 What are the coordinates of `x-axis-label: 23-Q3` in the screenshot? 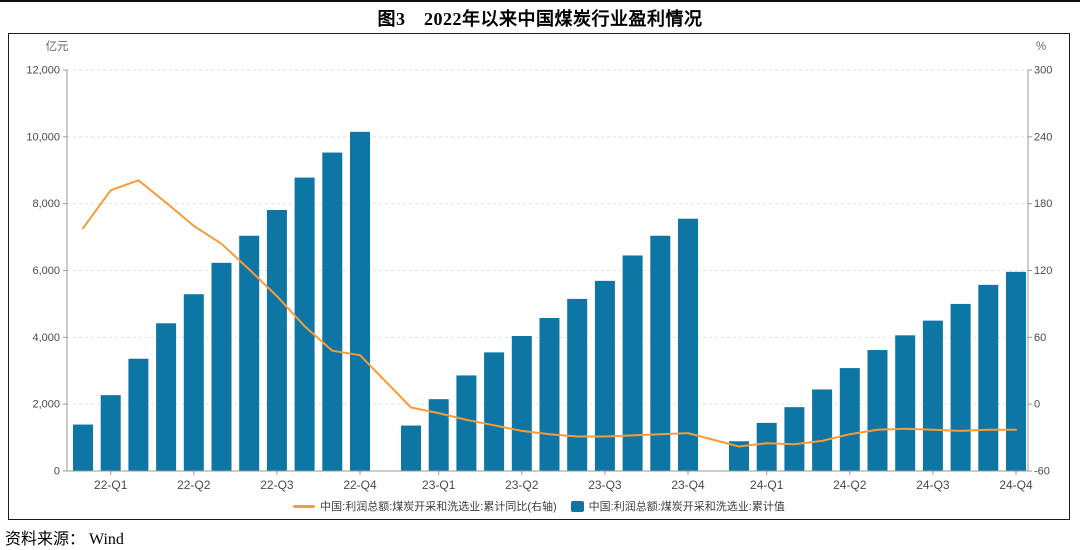 It's located at (605, 485).